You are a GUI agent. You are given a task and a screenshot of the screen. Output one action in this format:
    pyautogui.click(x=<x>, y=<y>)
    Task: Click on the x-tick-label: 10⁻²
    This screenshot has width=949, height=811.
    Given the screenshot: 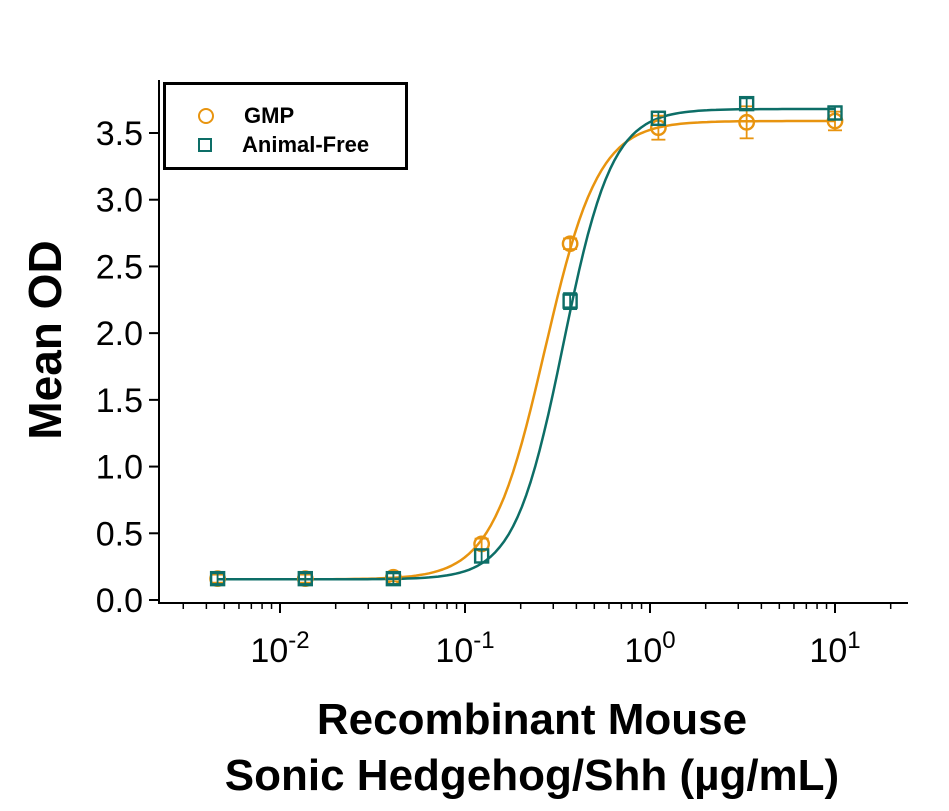 What is the action you would take?
    pyautogui.click(x=279, y=648)
    